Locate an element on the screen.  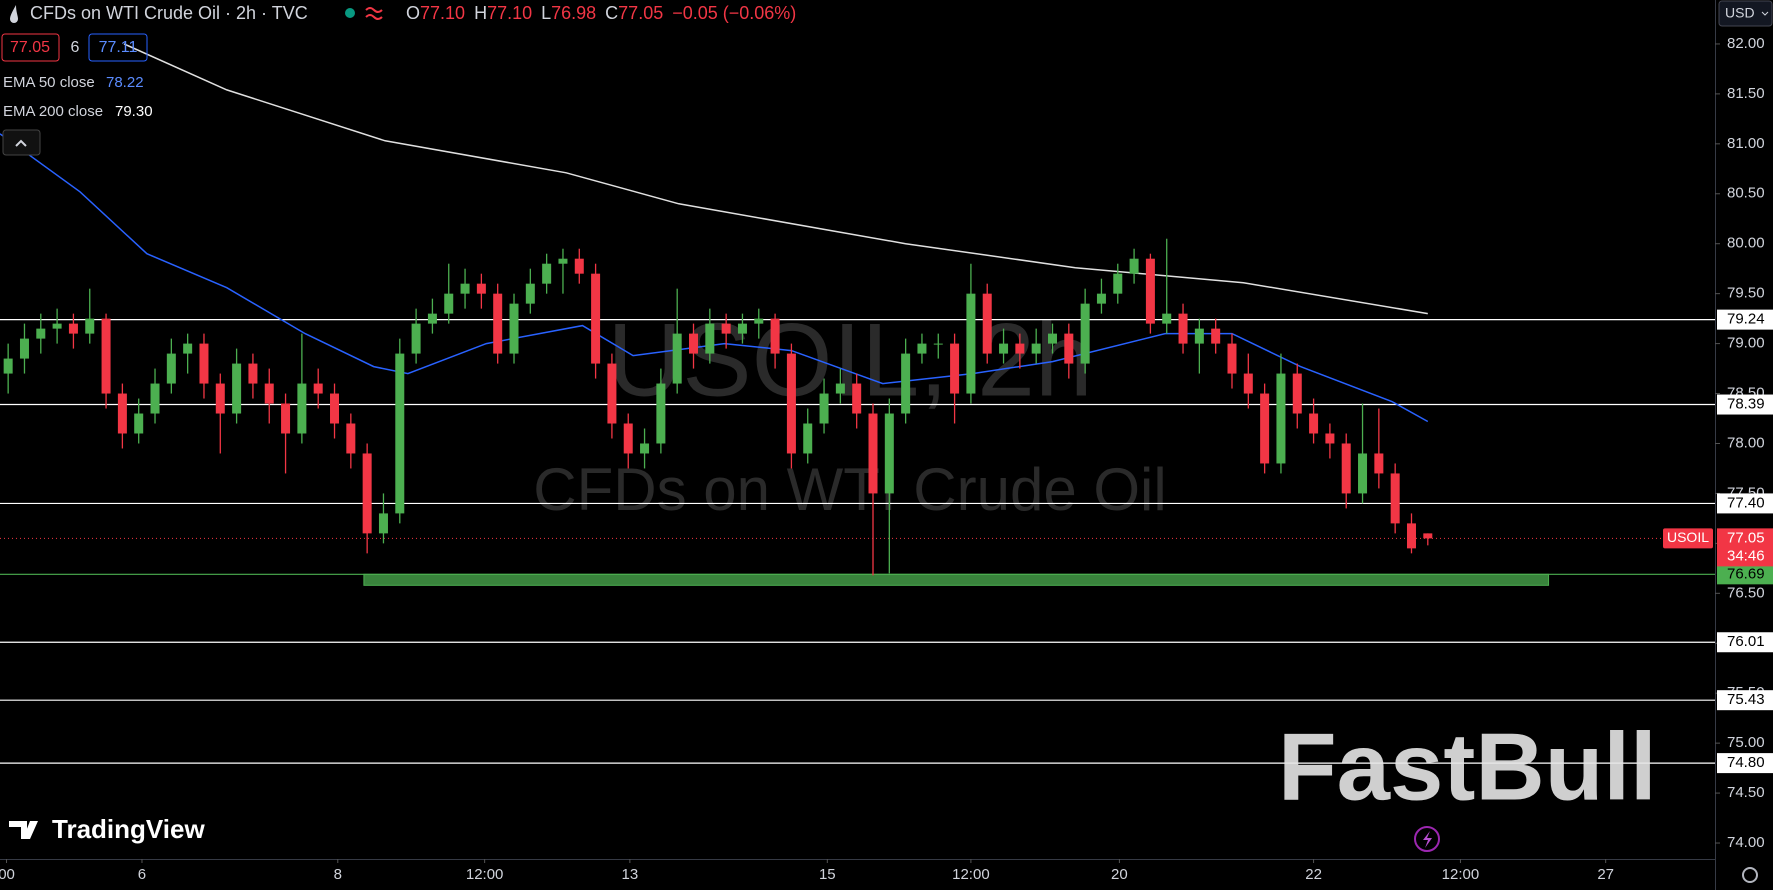
y-tick-label: 80.00 is located at coordinates (1746, 243).